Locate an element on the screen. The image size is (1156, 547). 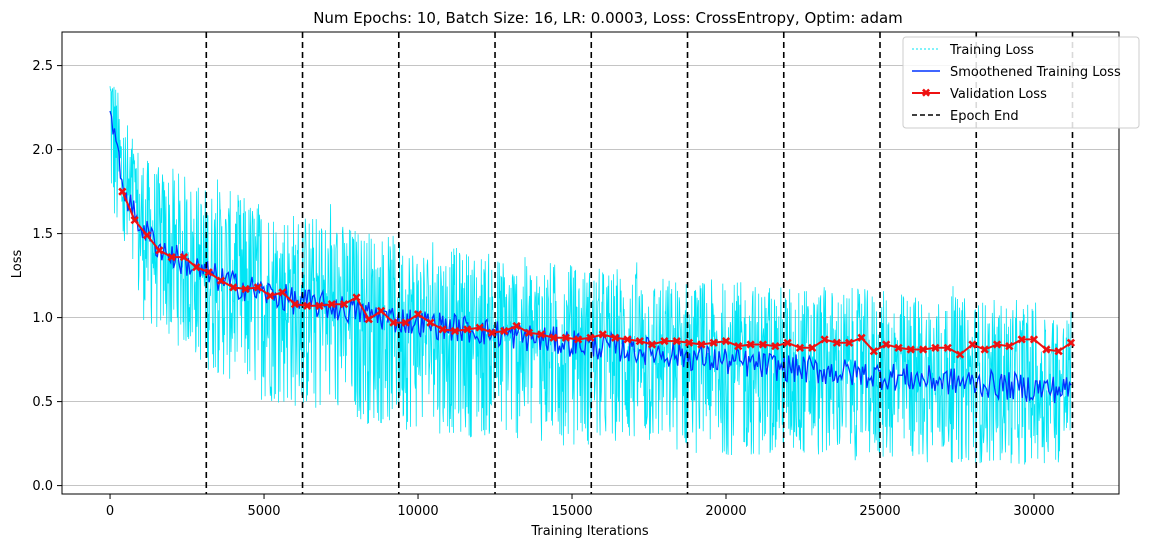
y-tick-label: 2.0 is located at coordinates (42, 150).